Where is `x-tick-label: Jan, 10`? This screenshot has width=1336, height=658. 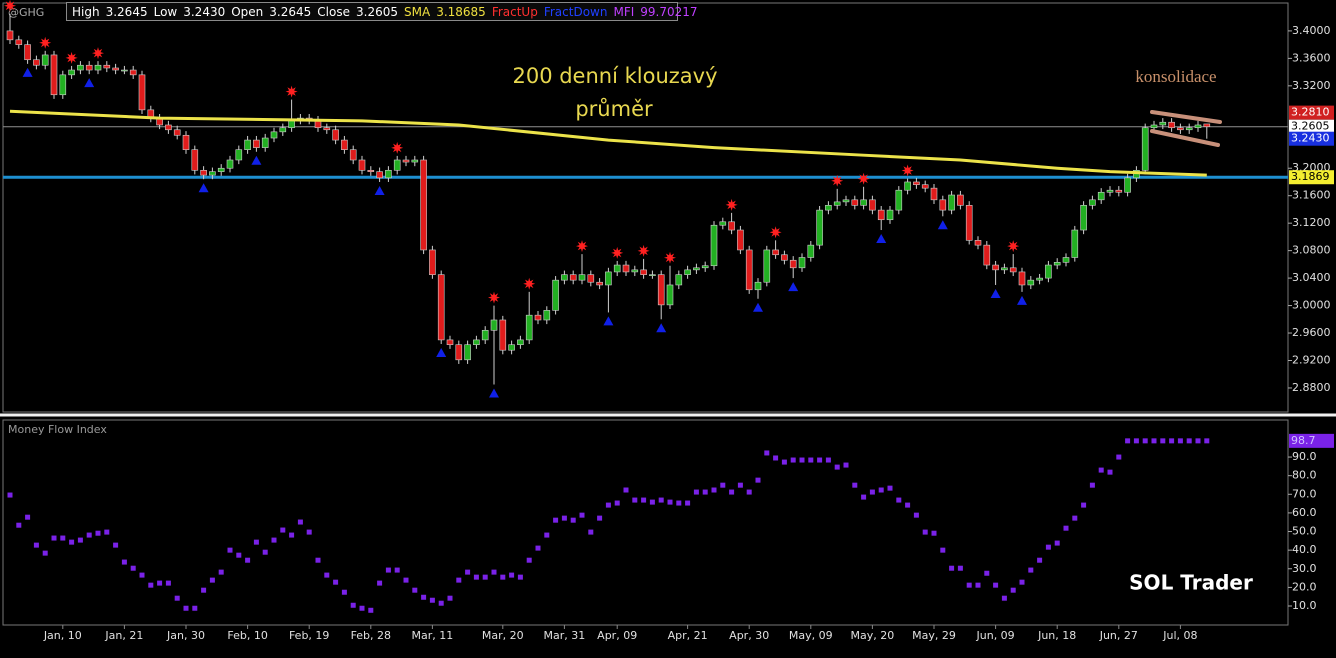
x-tick-label: Jan, 10 is located at coordinates (62, 635).